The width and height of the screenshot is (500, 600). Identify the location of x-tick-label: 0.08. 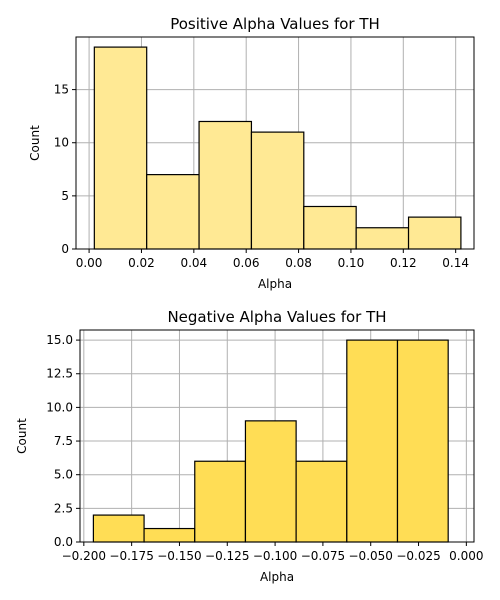
(298, 263).